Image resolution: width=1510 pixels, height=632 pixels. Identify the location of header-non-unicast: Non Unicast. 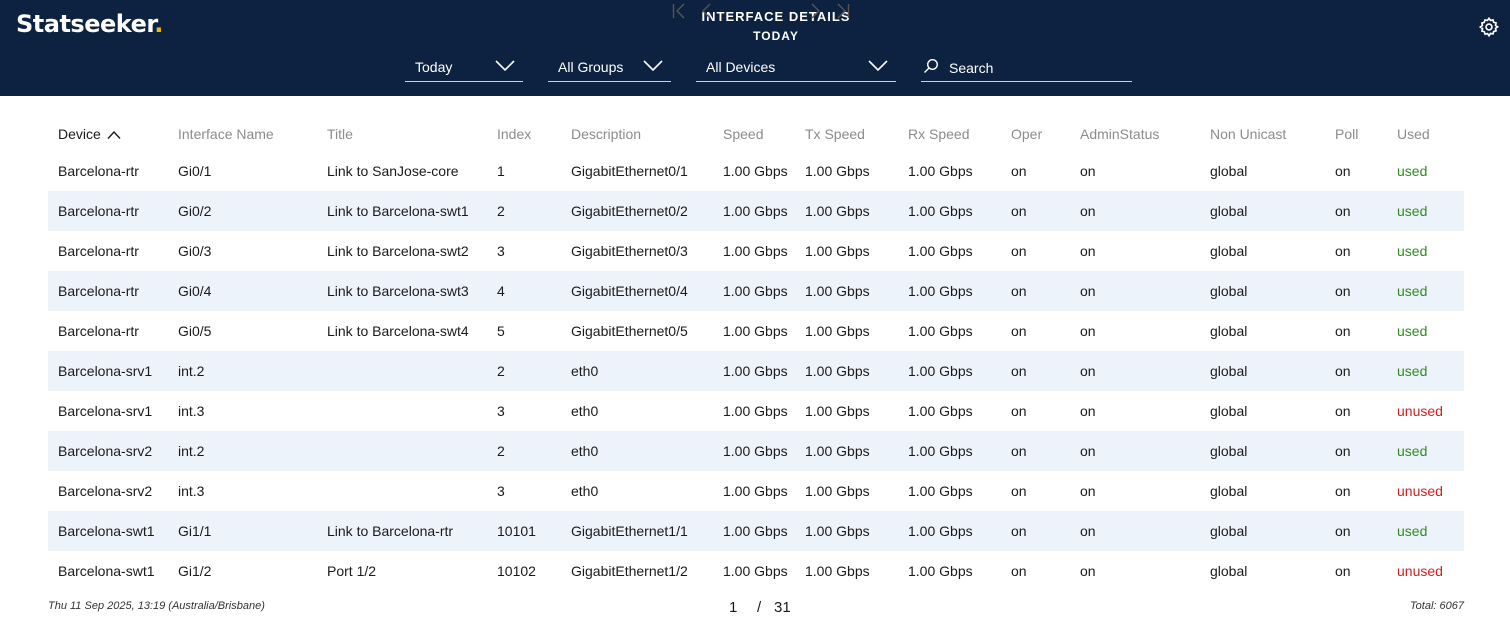
(1248, 134).